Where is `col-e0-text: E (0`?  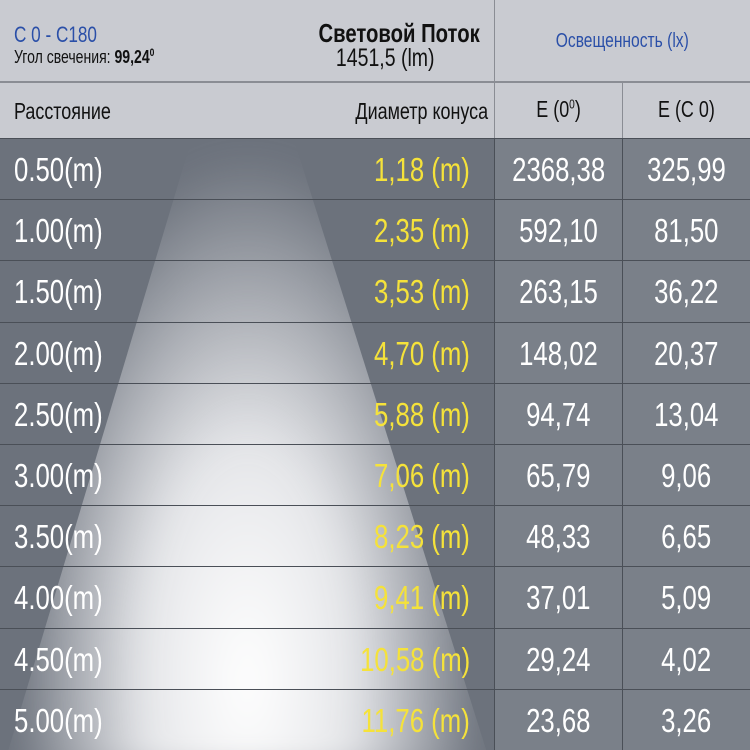
col-e0-text: E (0 is located at coordinates (553, 109).